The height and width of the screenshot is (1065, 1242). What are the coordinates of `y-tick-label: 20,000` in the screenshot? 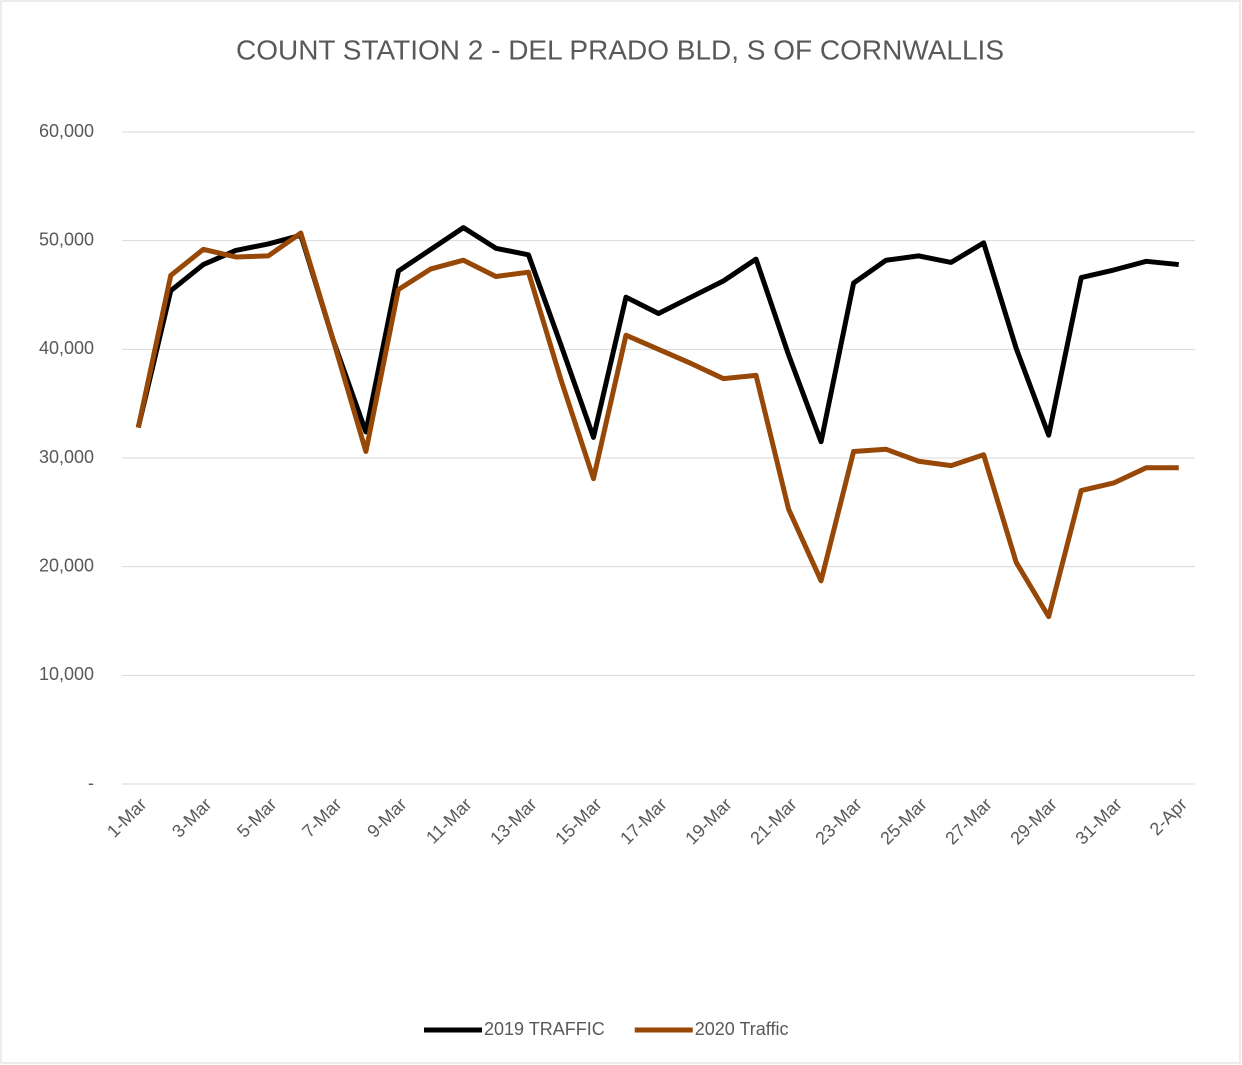 It's located at (66, 565).